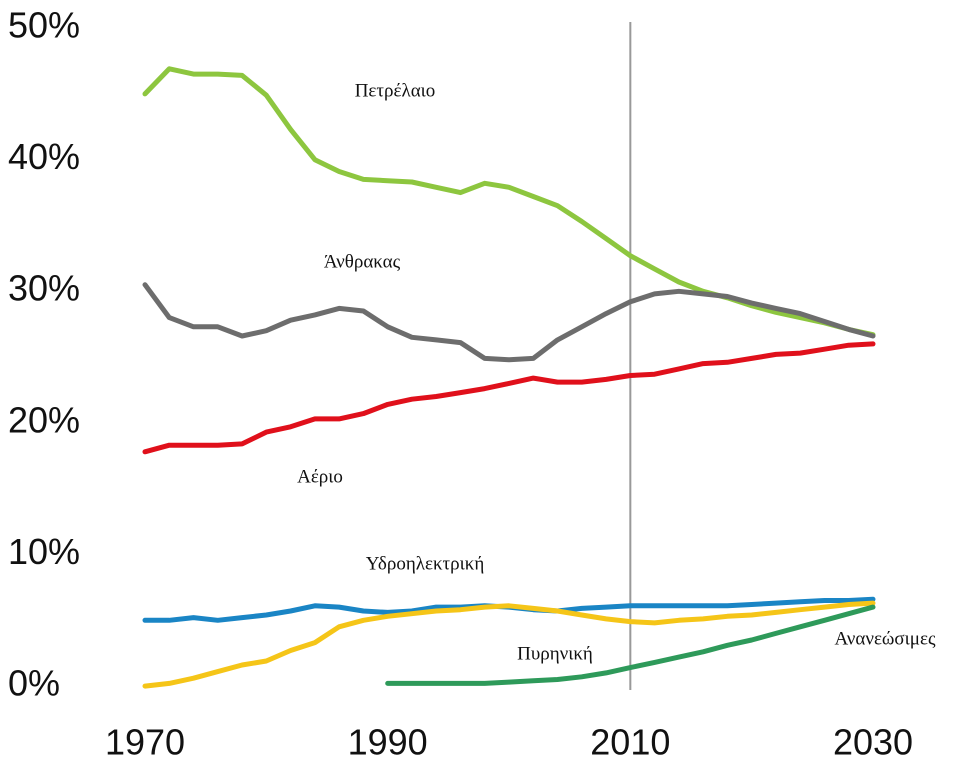 The image size is (957, 765). Describe the element at coordinates (44, 156) in the screenshot. I see `y-tick-label: 40%` at that location.